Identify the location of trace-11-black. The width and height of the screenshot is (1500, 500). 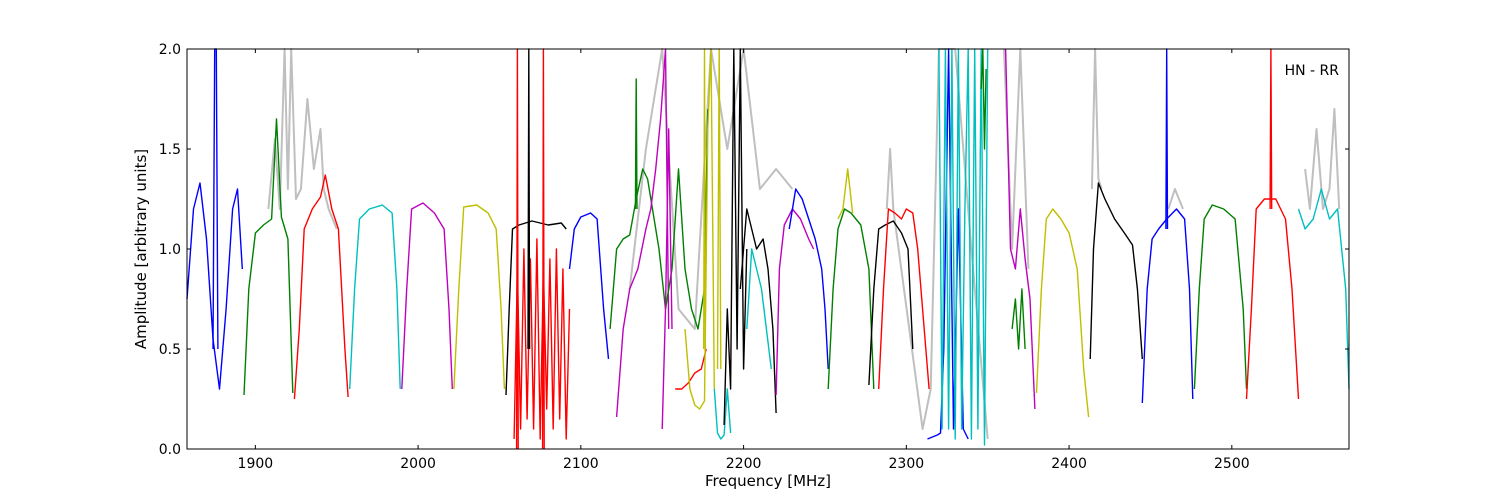
(529, 199).